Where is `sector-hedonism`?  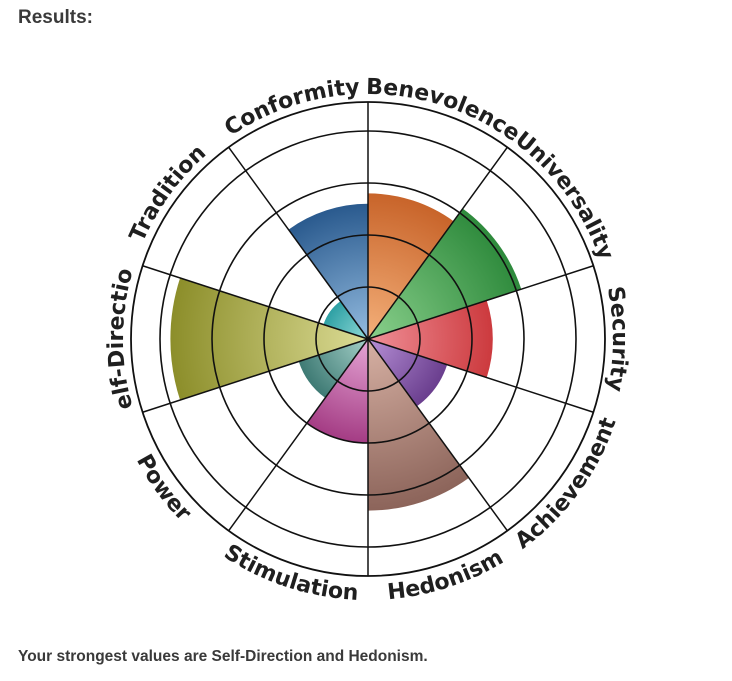
sector-hedonism is located at coordinates (418, 425).